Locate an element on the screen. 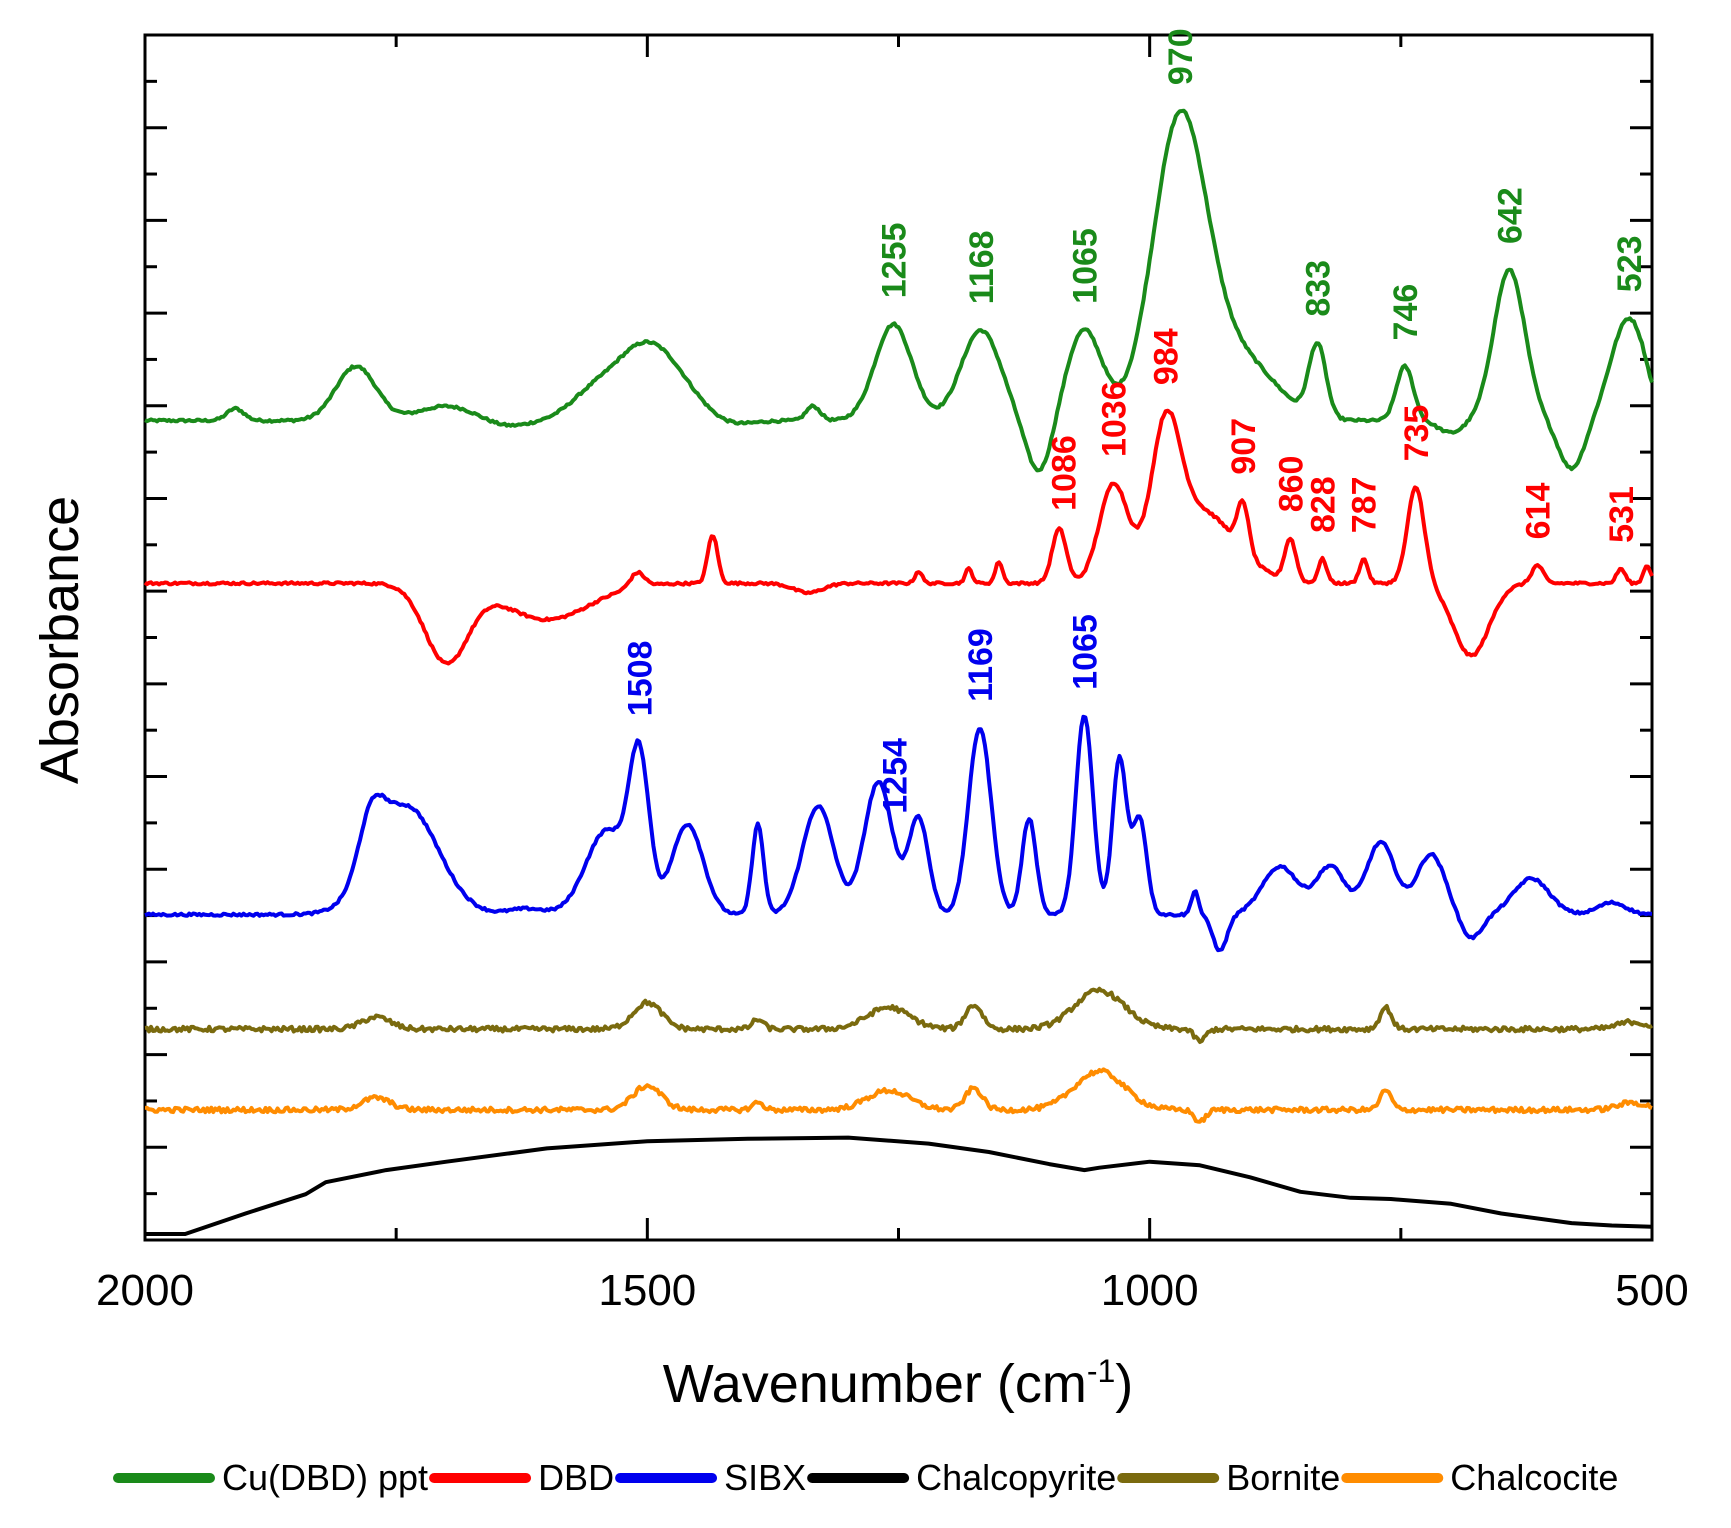 Image resolution: width=1731 pixels, height=1528 pixels. peak-label: 970 is located at coordinates (1181, 56).